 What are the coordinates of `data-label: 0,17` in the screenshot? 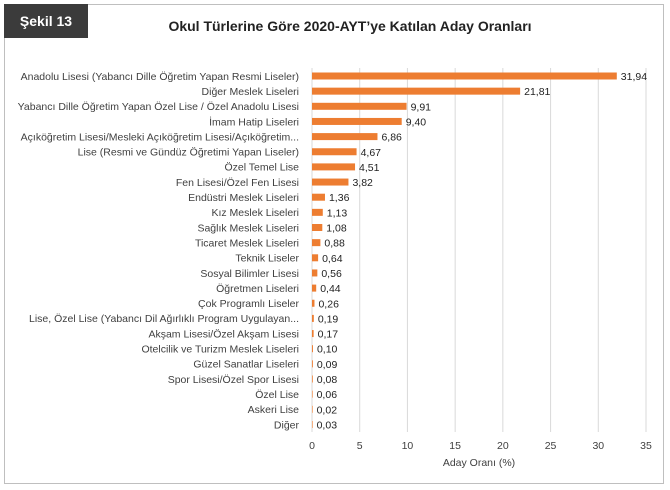 It's located at (328, 335).